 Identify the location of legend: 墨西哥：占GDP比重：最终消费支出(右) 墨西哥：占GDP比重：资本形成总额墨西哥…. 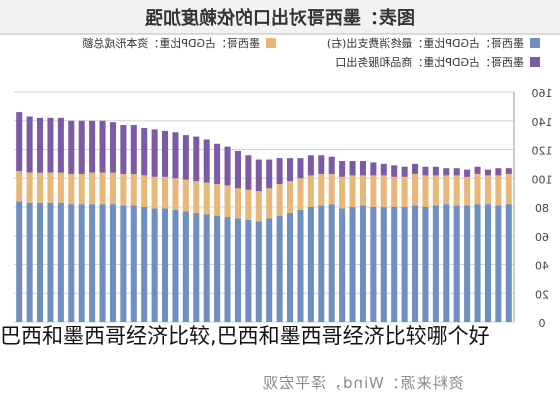
(311, 52).